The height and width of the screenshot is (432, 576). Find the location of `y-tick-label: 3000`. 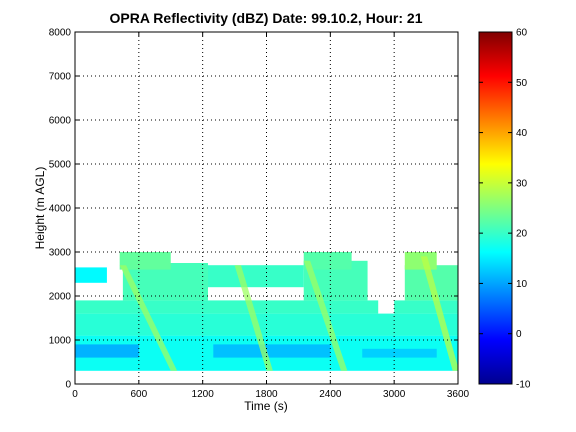

y-tick-label: 3000 is located at coordinates (60, 253).